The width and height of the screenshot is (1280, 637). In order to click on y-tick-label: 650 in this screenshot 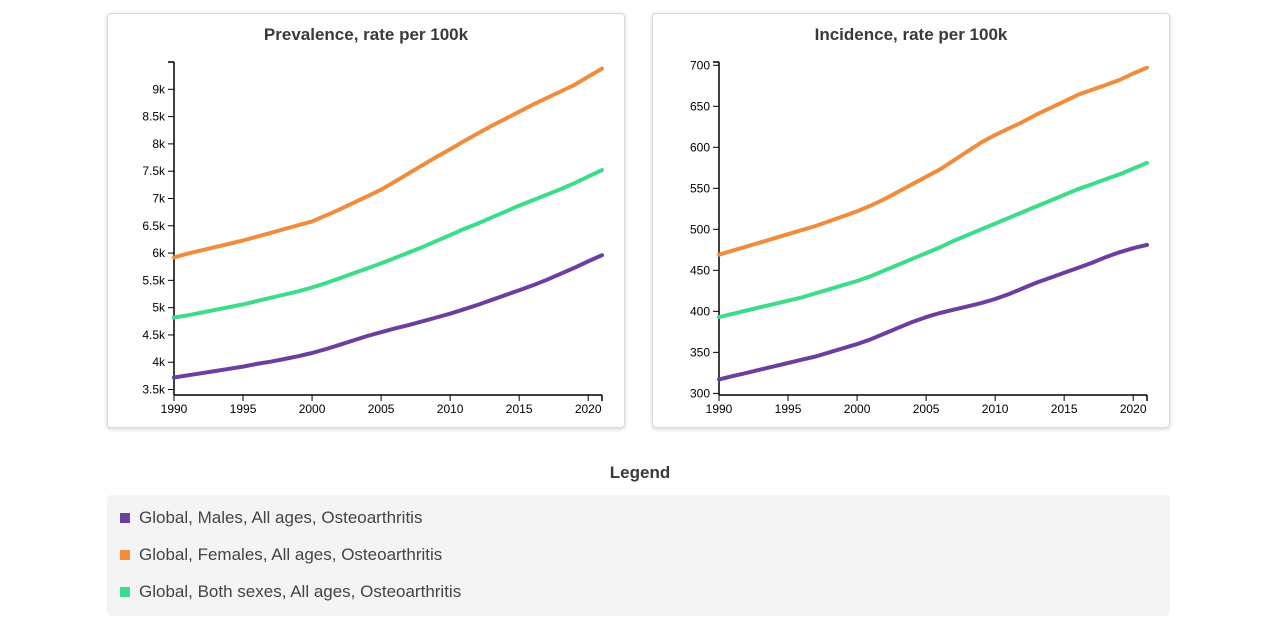, I will do `click(700, 106)`.